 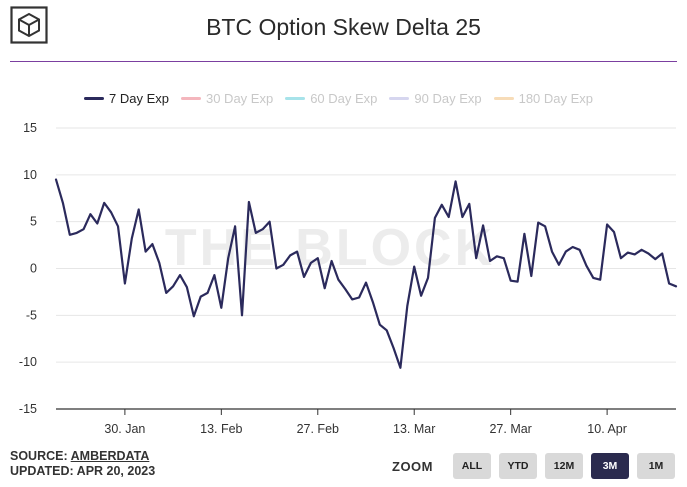 I want to click on zoom-12m-button: 12M, so click(x=564, y=466).